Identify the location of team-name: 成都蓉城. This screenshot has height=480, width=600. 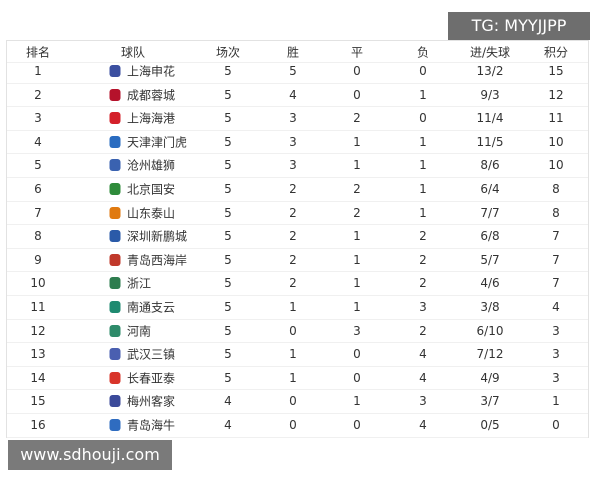
(151, 95).